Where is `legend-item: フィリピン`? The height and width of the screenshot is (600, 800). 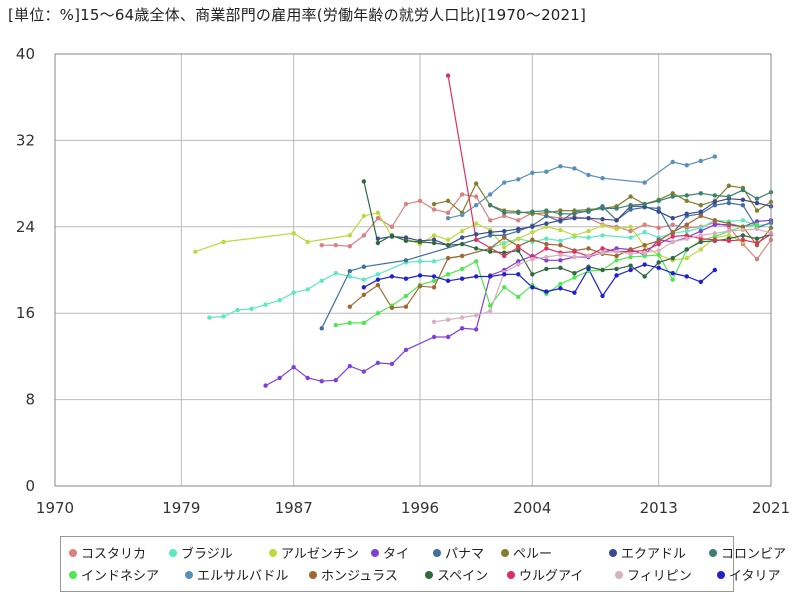
legend-item: フィリピン is located at coordinates (653, 574).